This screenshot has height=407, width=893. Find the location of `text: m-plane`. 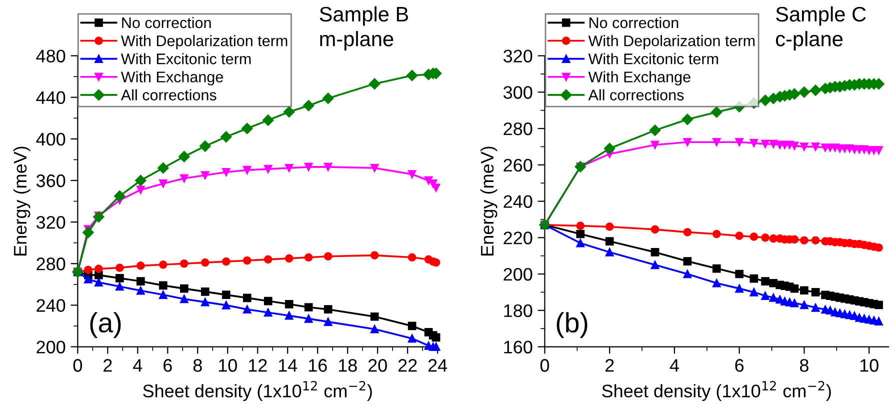

text: m-plane is located at coordinates (357, 40).